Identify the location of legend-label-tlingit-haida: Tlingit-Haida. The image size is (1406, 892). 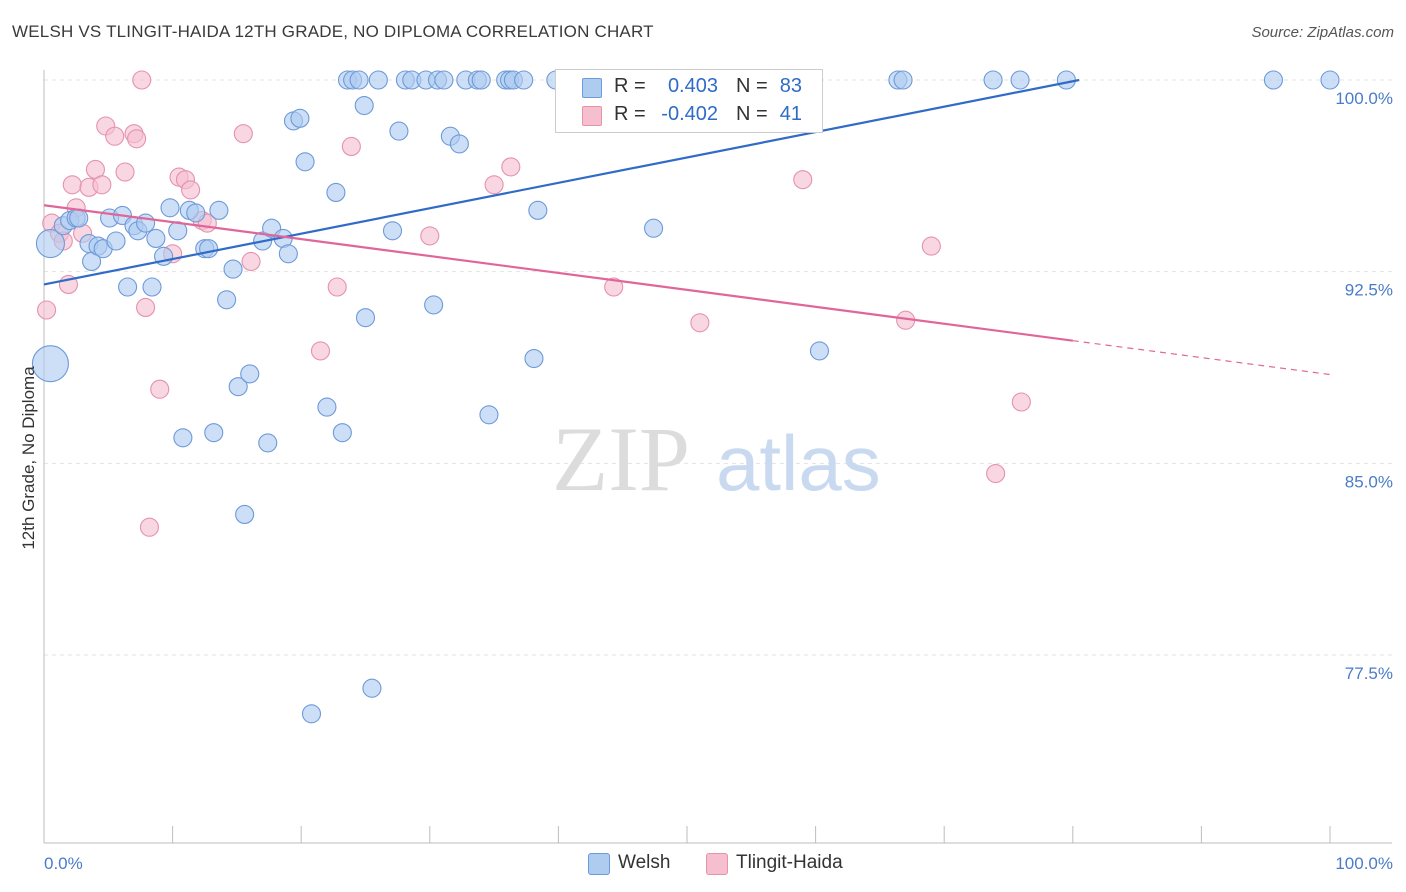
(789, 862).